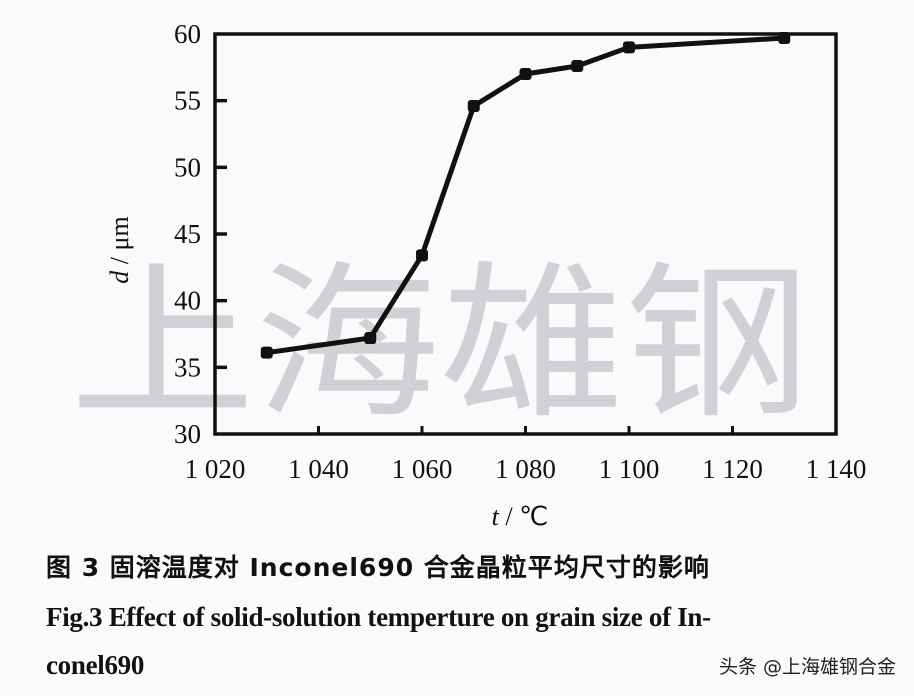 This screenshot has height=696, width=914. What do you see at coordinates (629, 469) in the screenshot?
I see `x-tick-label: 1 100` at bounding box center [629, 469].